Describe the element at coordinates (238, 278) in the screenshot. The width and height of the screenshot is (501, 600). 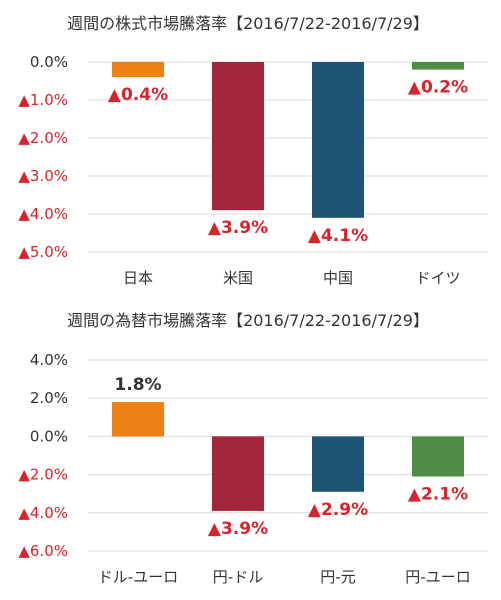
I see `x-tick-label: 米国` at that location.